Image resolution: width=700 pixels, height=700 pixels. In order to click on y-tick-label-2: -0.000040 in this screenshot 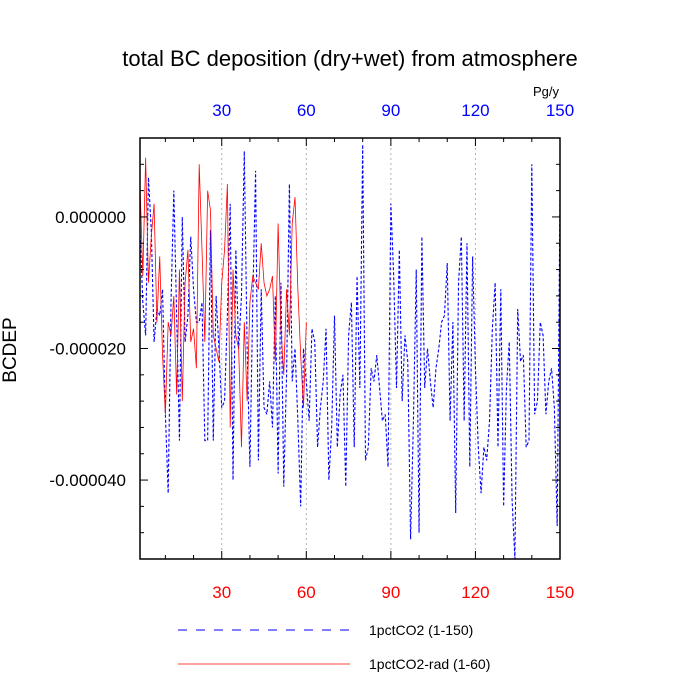, I will do `click(87, 480)`.